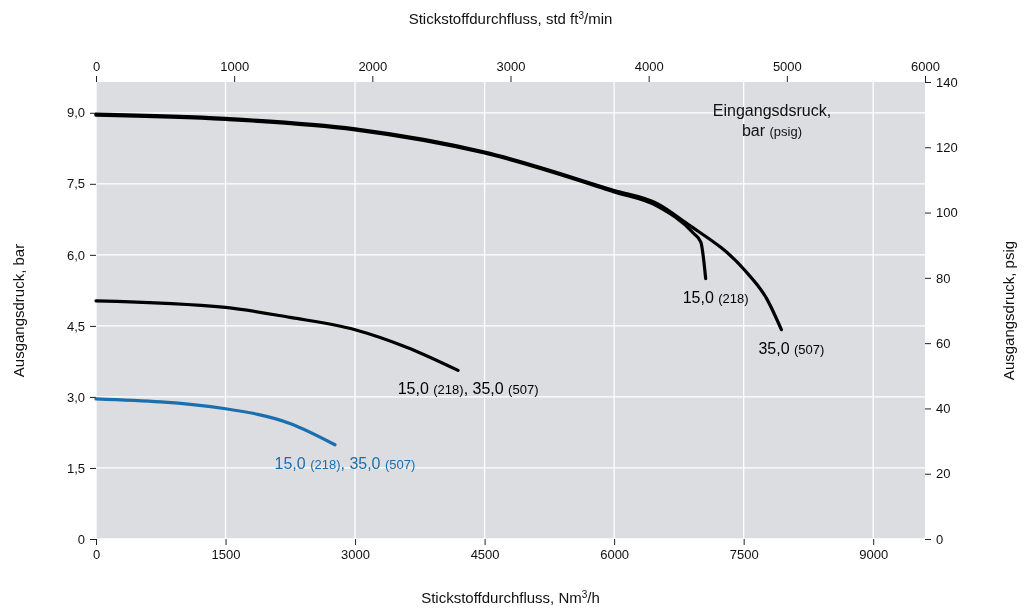 The image size is (1024, 611). I want to click on x-tick-label: 7500, so click(744, 555).